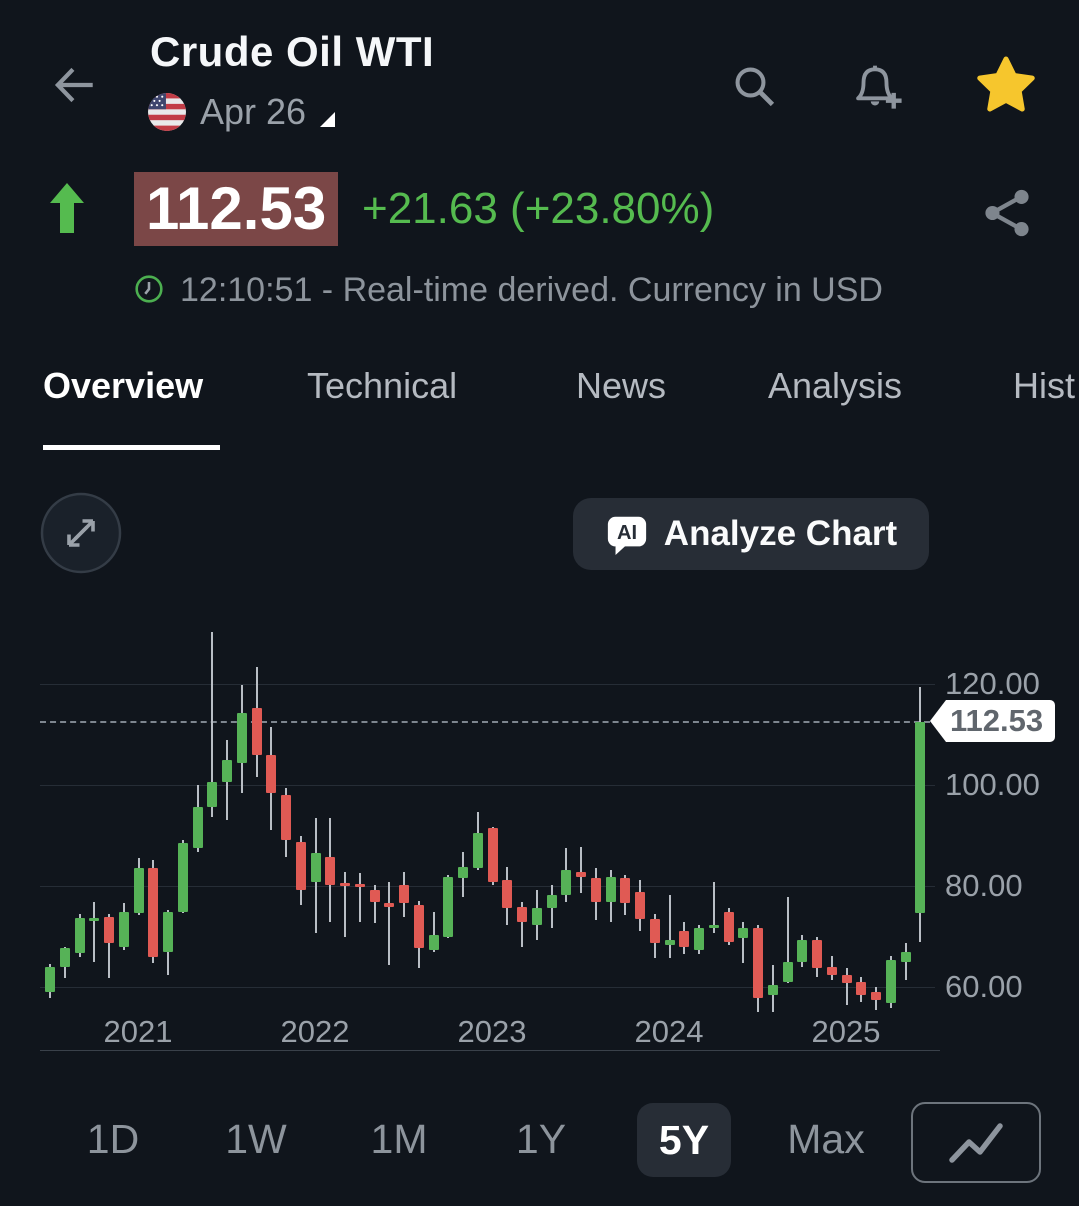 This screenshot has height=1206, width=1079. I want to click on date-label: Apr 26, so click(253, 111).